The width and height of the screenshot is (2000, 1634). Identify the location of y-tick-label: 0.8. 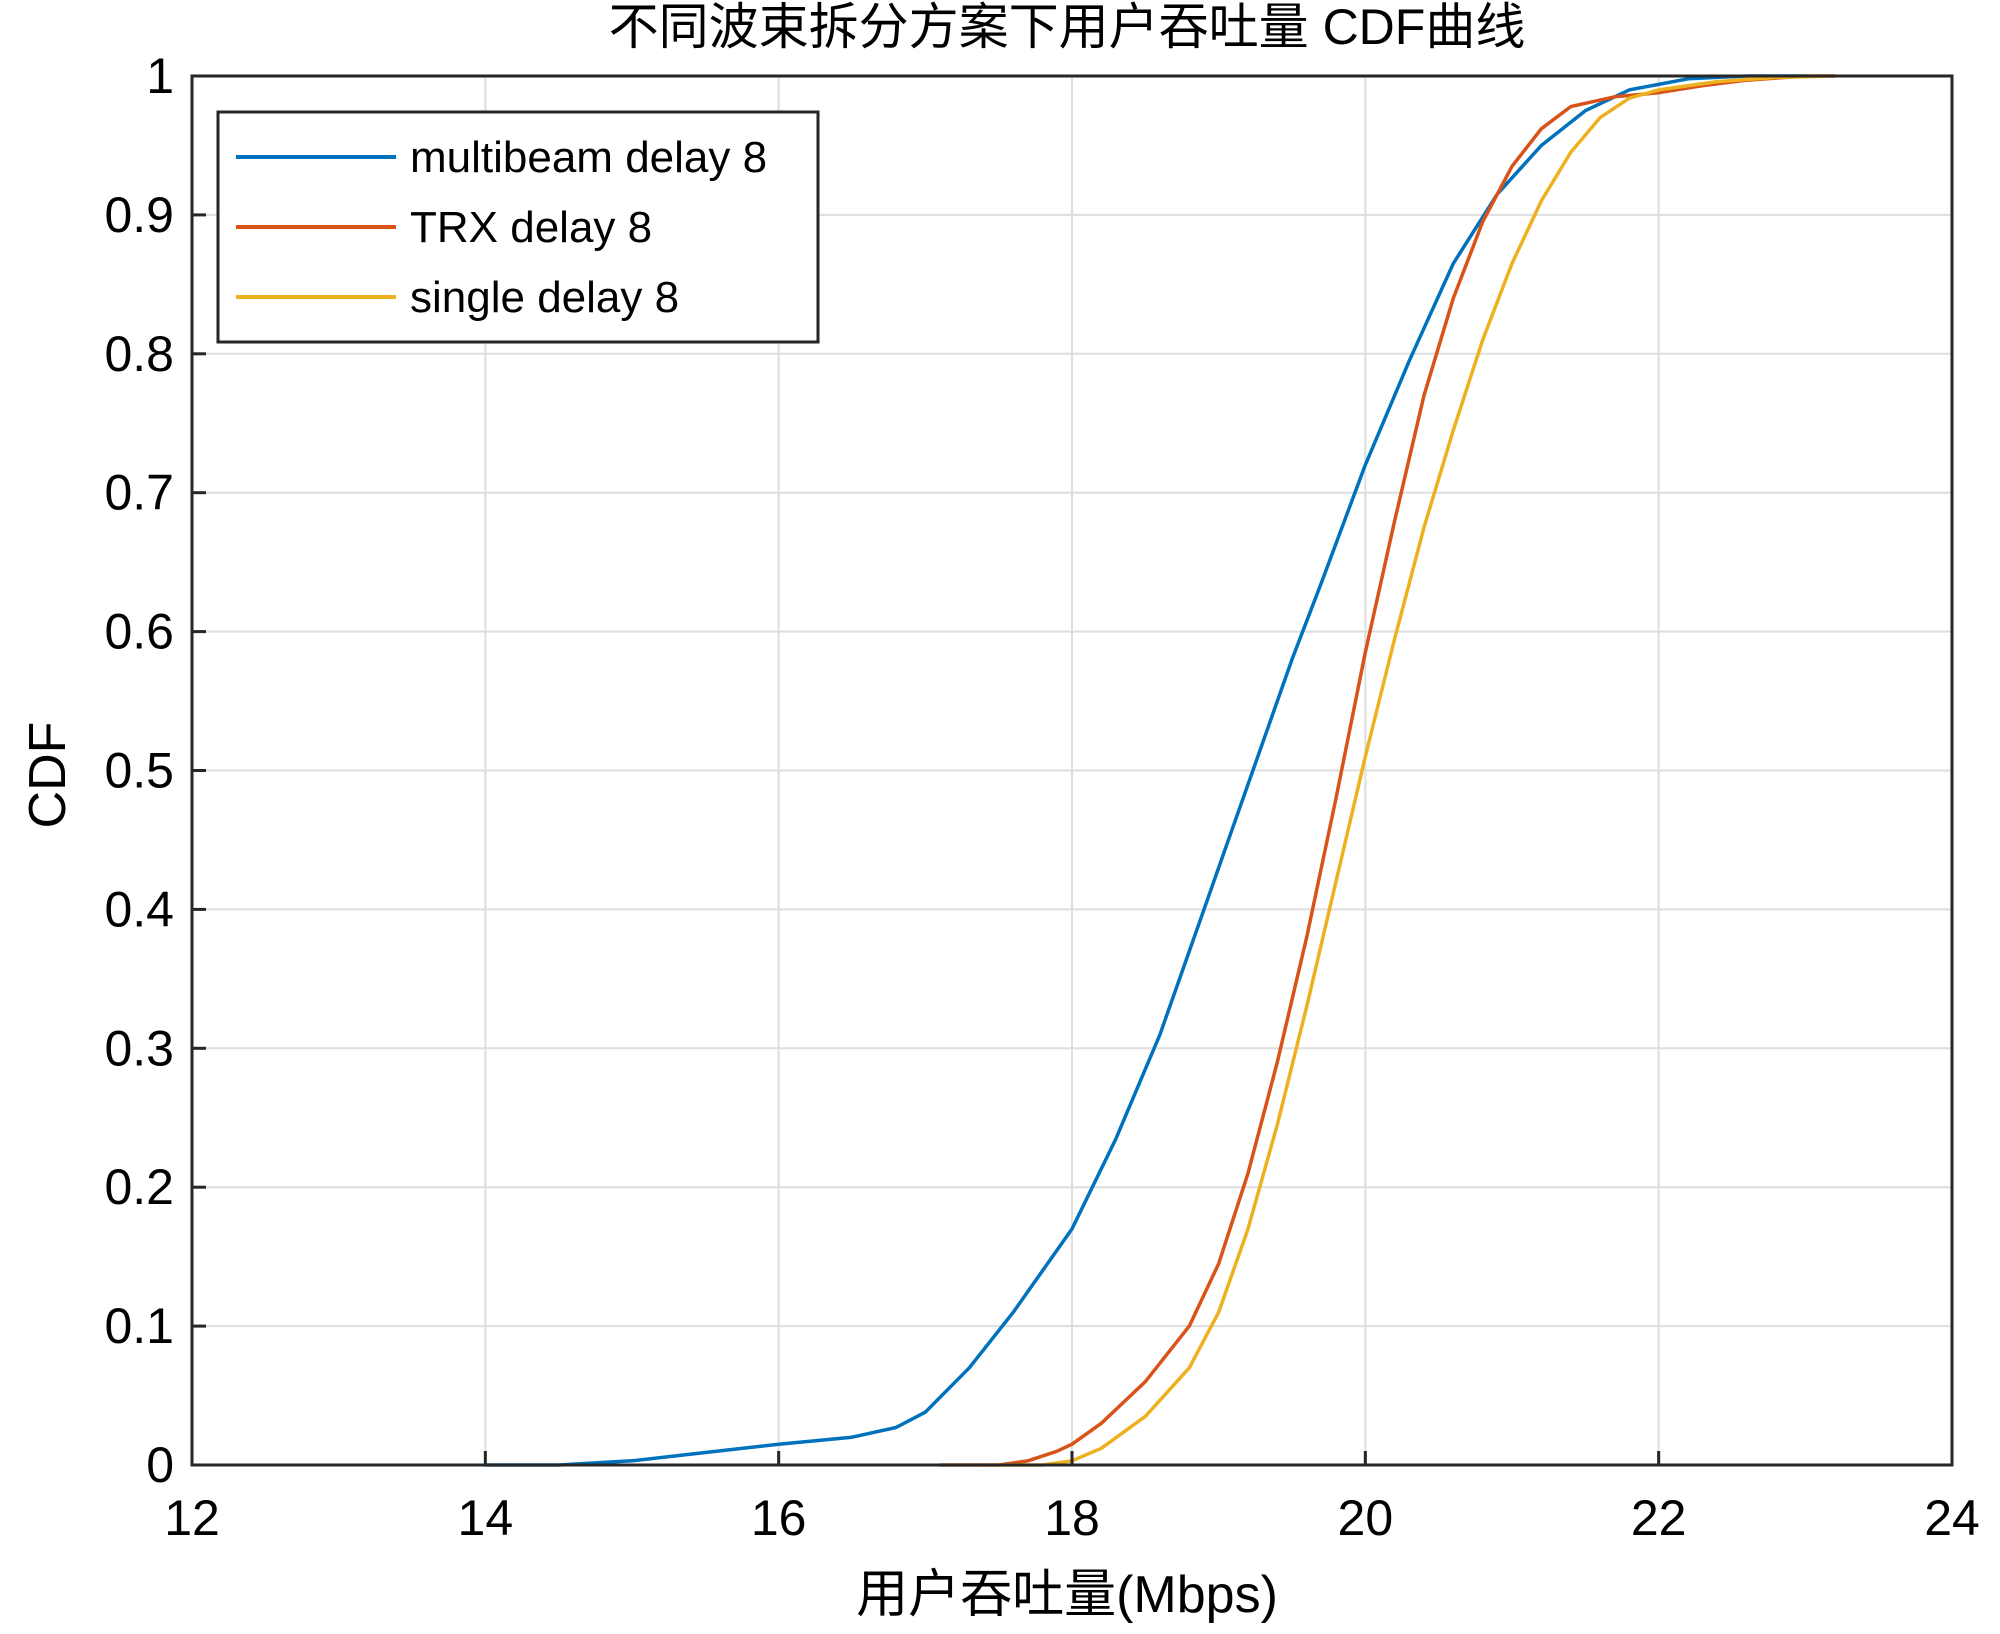
(139, 354).